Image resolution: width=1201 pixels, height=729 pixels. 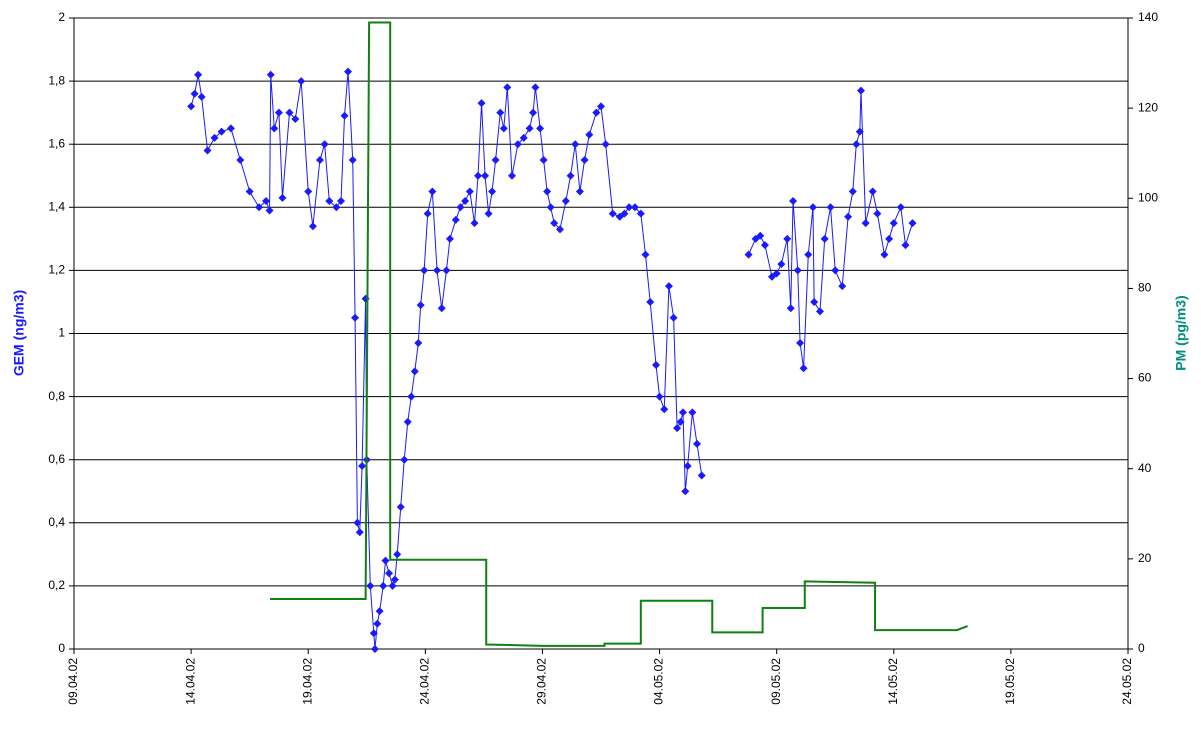 I want to click on y-tick-label: 1,6, so click(x=56, y=143).